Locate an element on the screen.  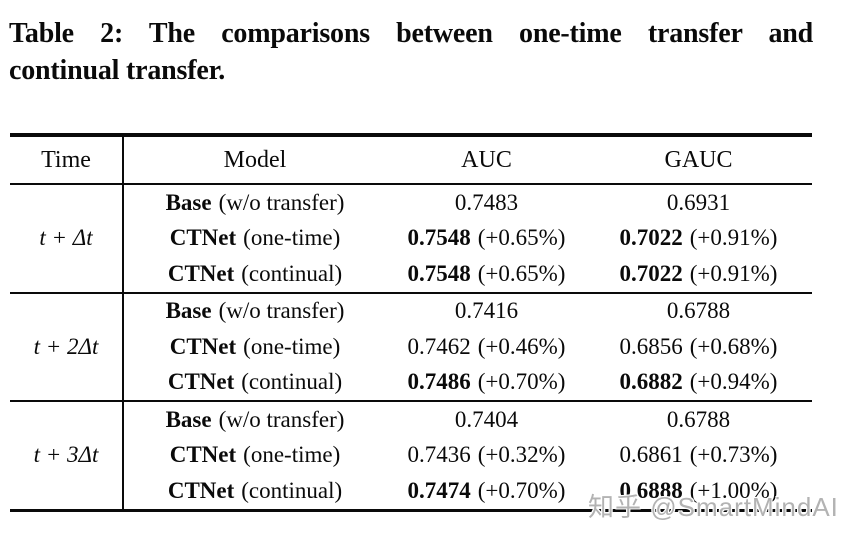
gauc-cell: 0.6882 (+0.94%) is located at coordinates (698, 383).